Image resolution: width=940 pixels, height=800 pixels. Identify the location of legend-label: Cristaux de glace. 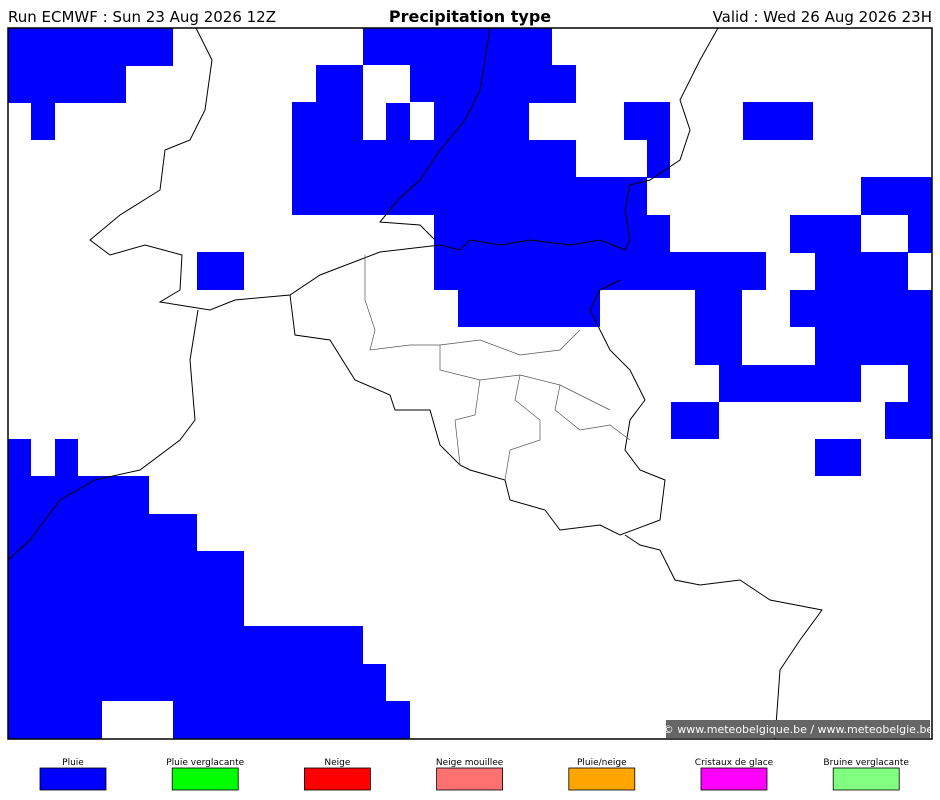
(734, 763).